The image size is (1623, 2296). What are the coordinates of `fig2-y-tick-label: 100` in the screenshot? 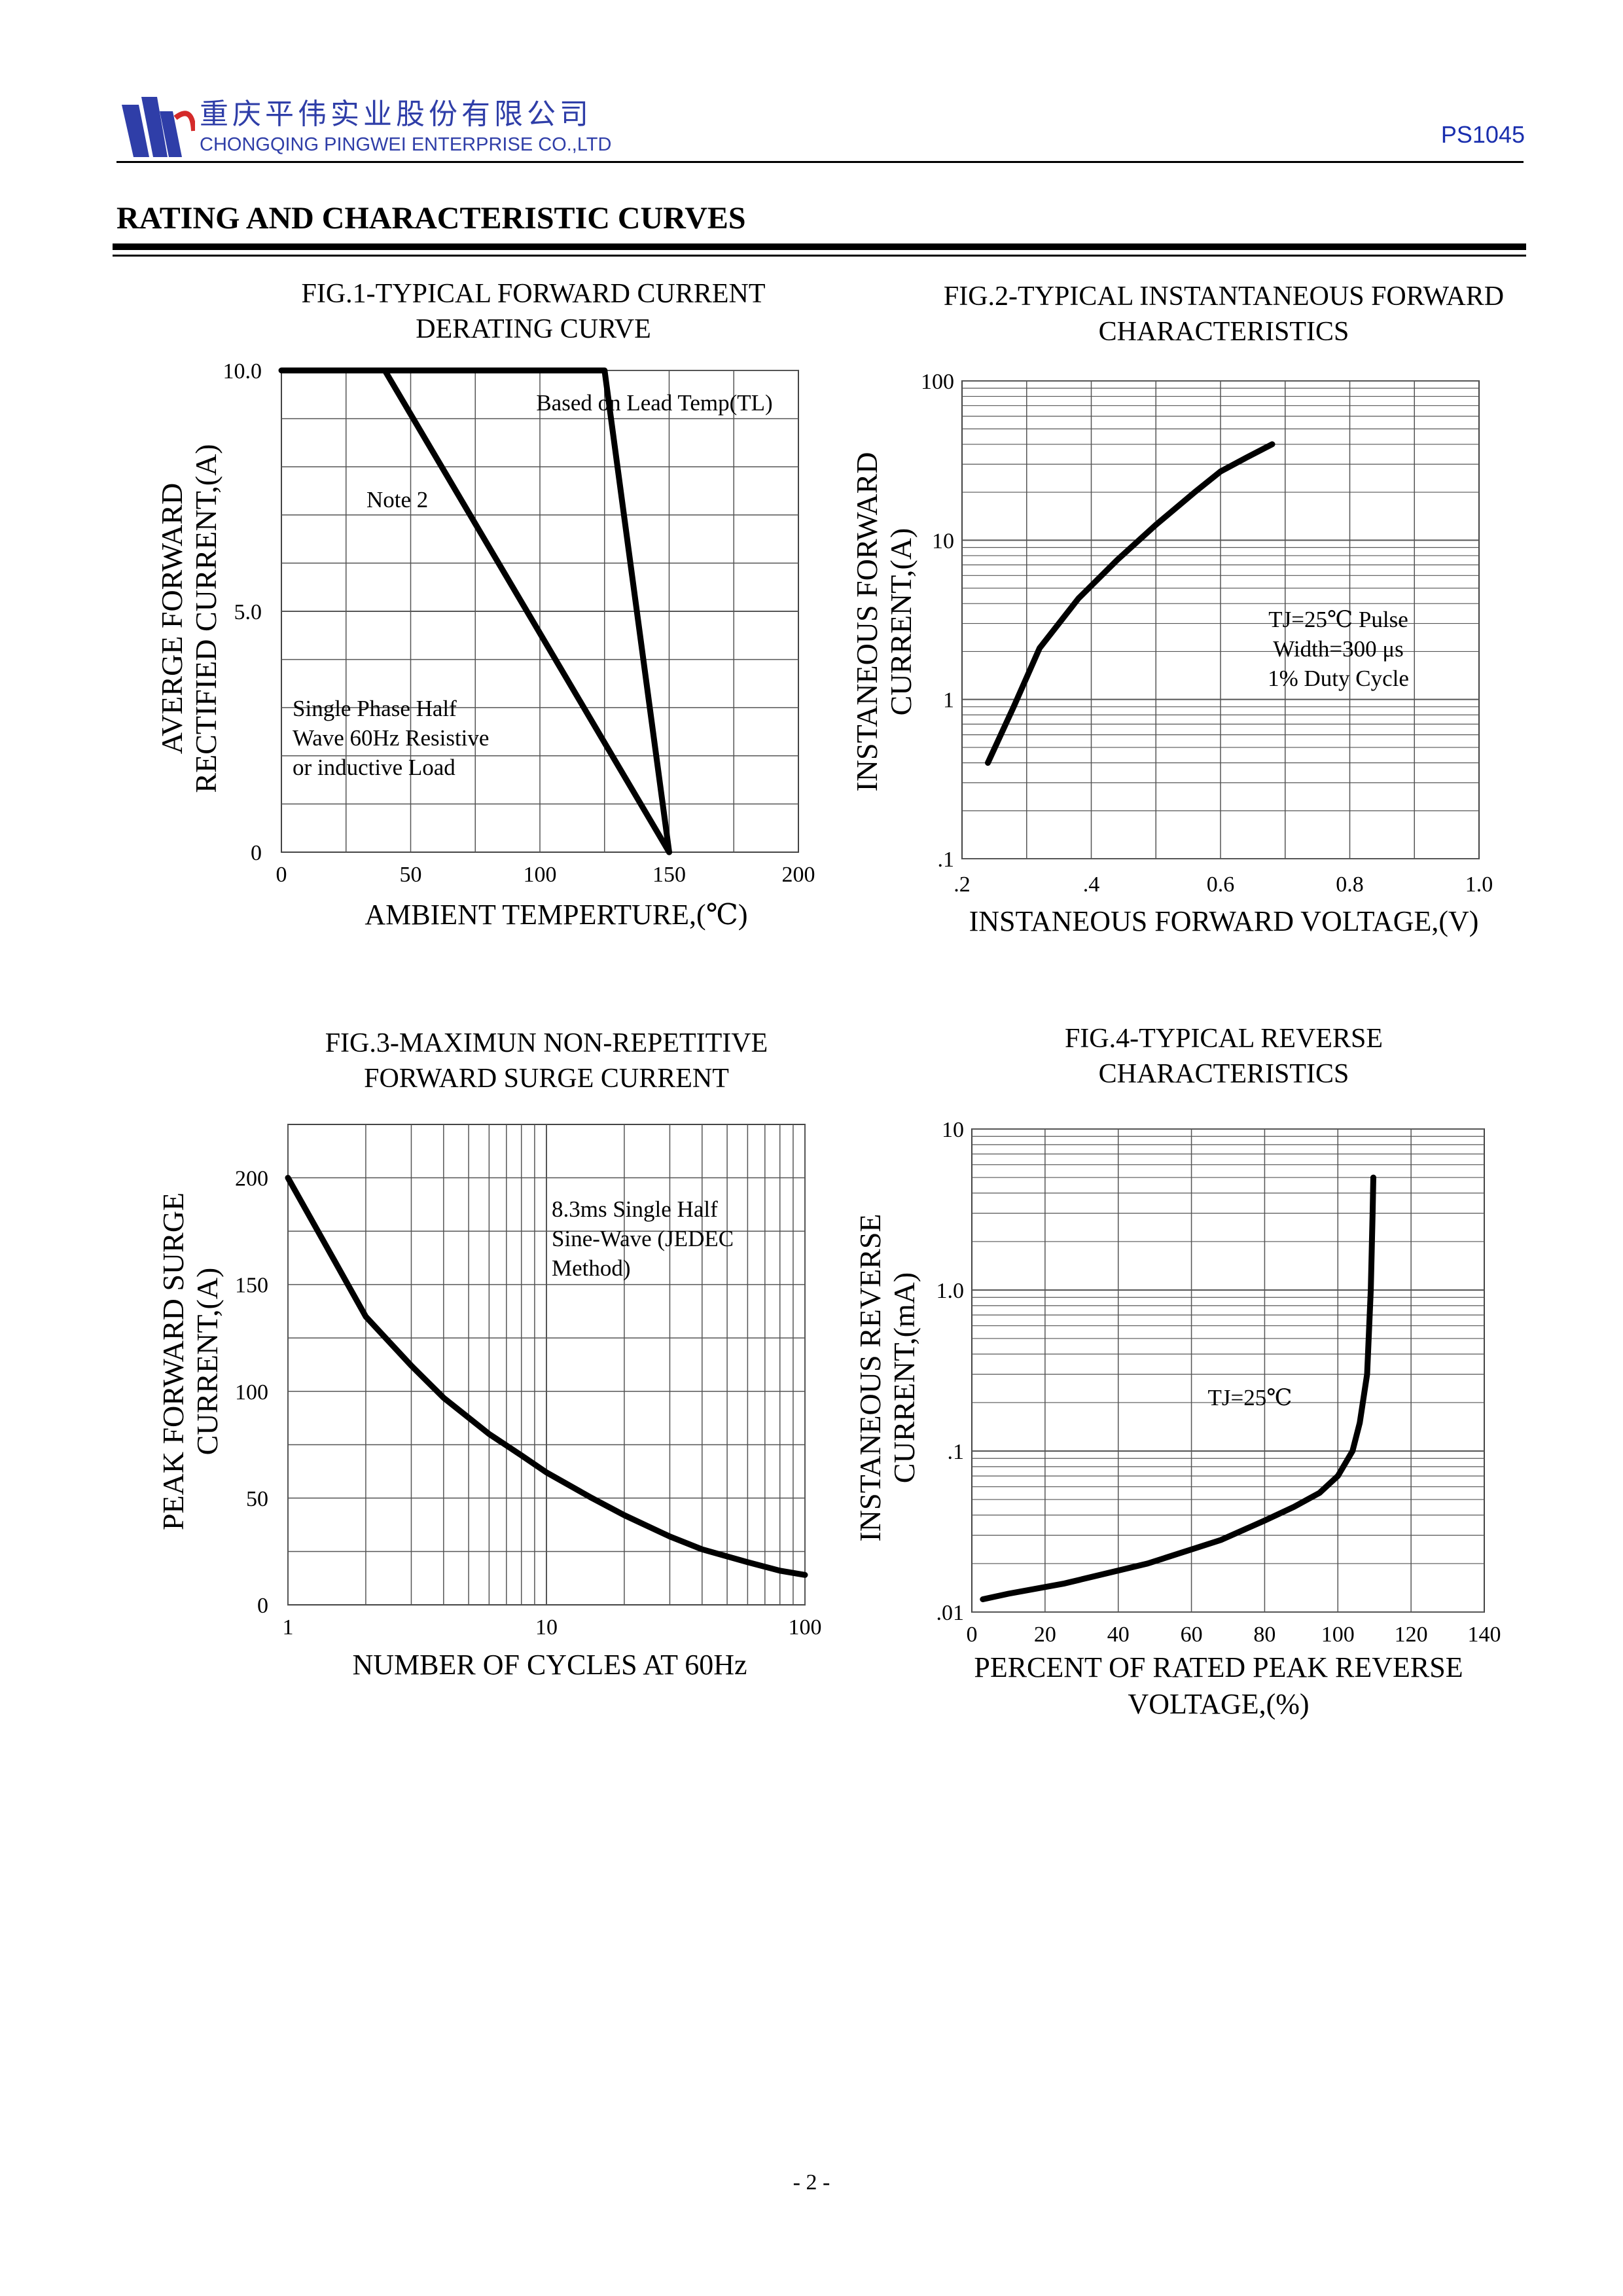 It's located at (937, 382).